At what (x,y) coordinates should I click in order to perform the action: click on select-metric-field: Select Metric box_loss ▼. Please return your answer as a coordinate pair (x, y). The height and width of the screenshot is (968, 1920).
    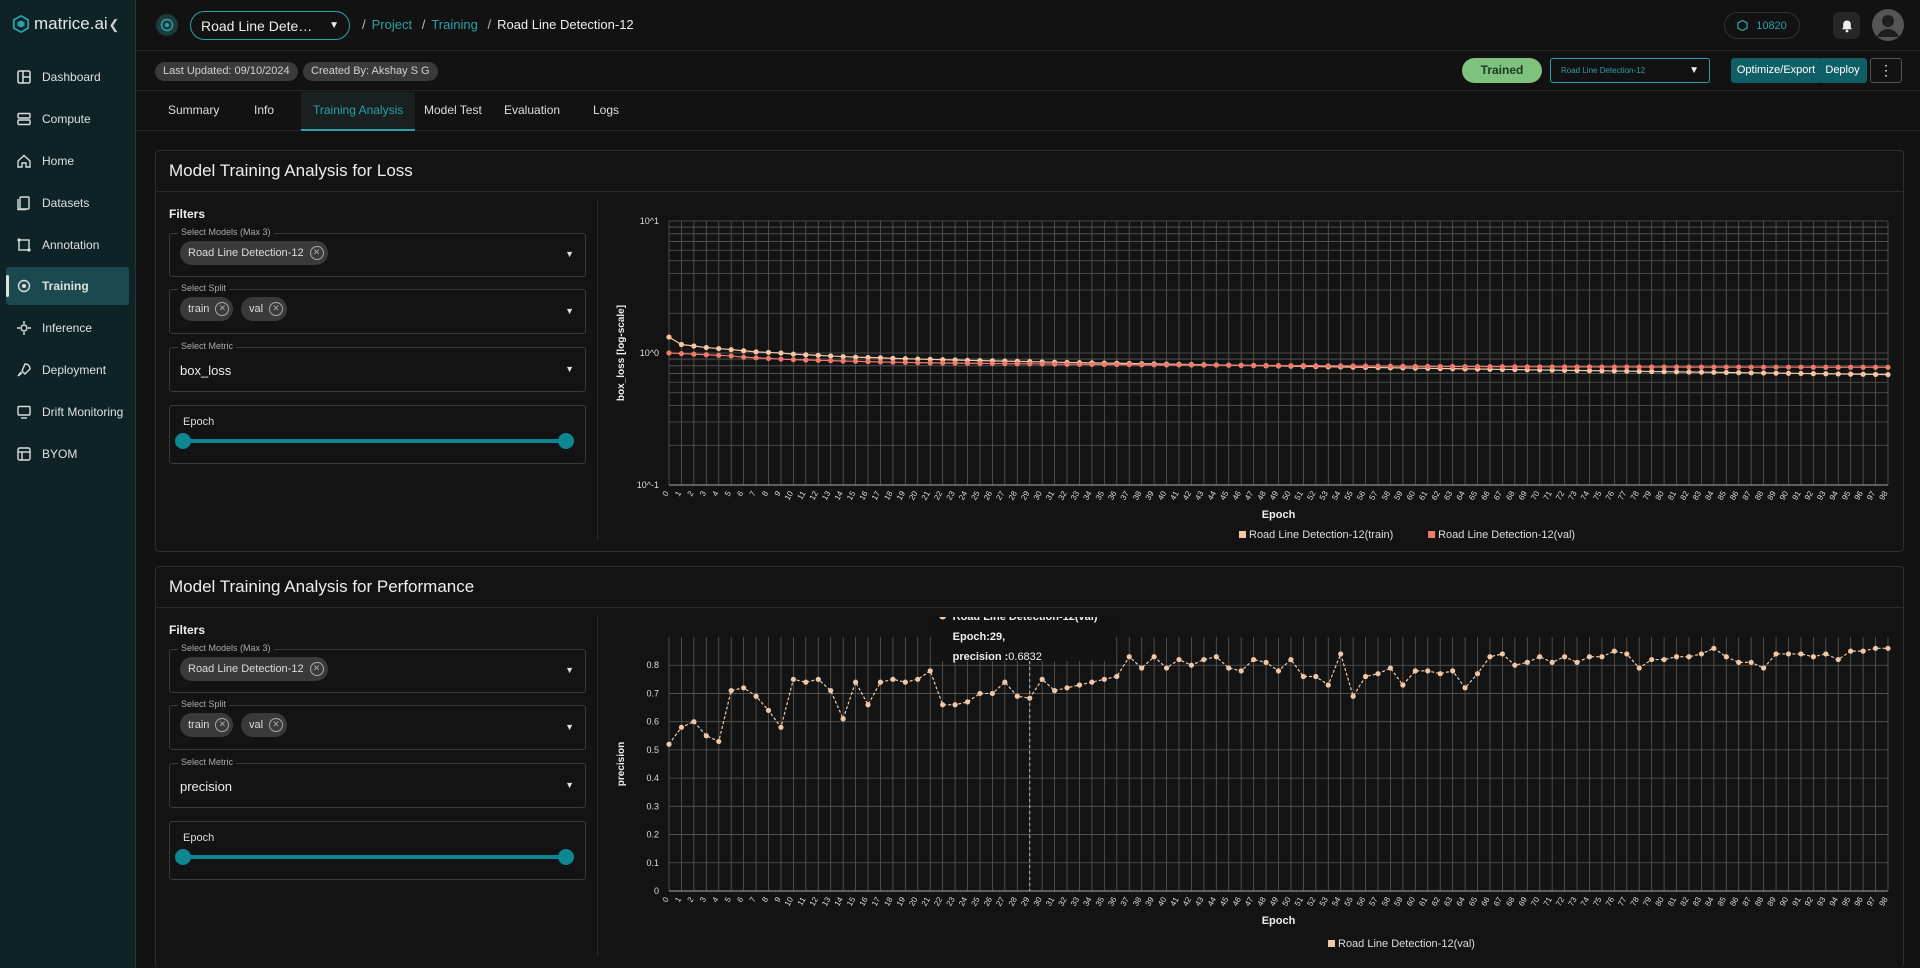
    Looking at the image, I should click on (377, 366).